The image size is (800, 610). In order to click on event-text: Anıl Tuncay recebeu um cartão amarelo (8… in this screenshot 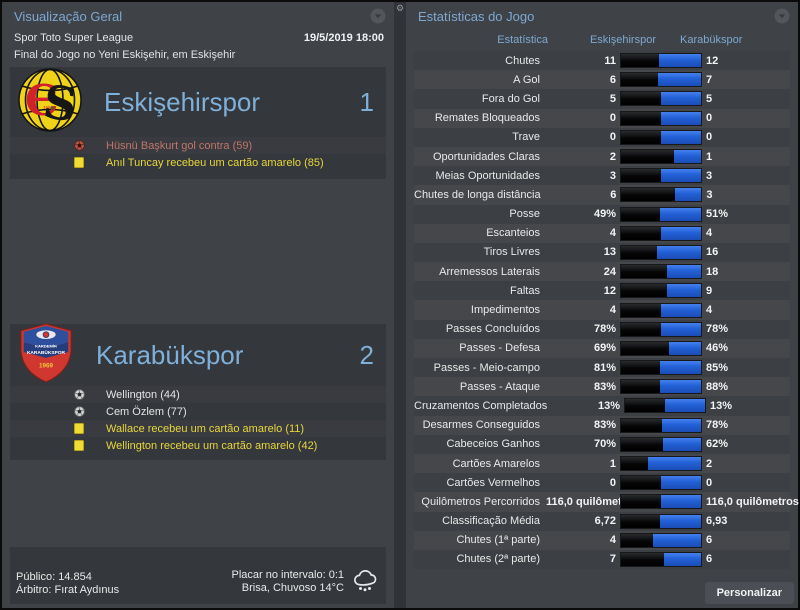, I will do `click(215, 162)`.